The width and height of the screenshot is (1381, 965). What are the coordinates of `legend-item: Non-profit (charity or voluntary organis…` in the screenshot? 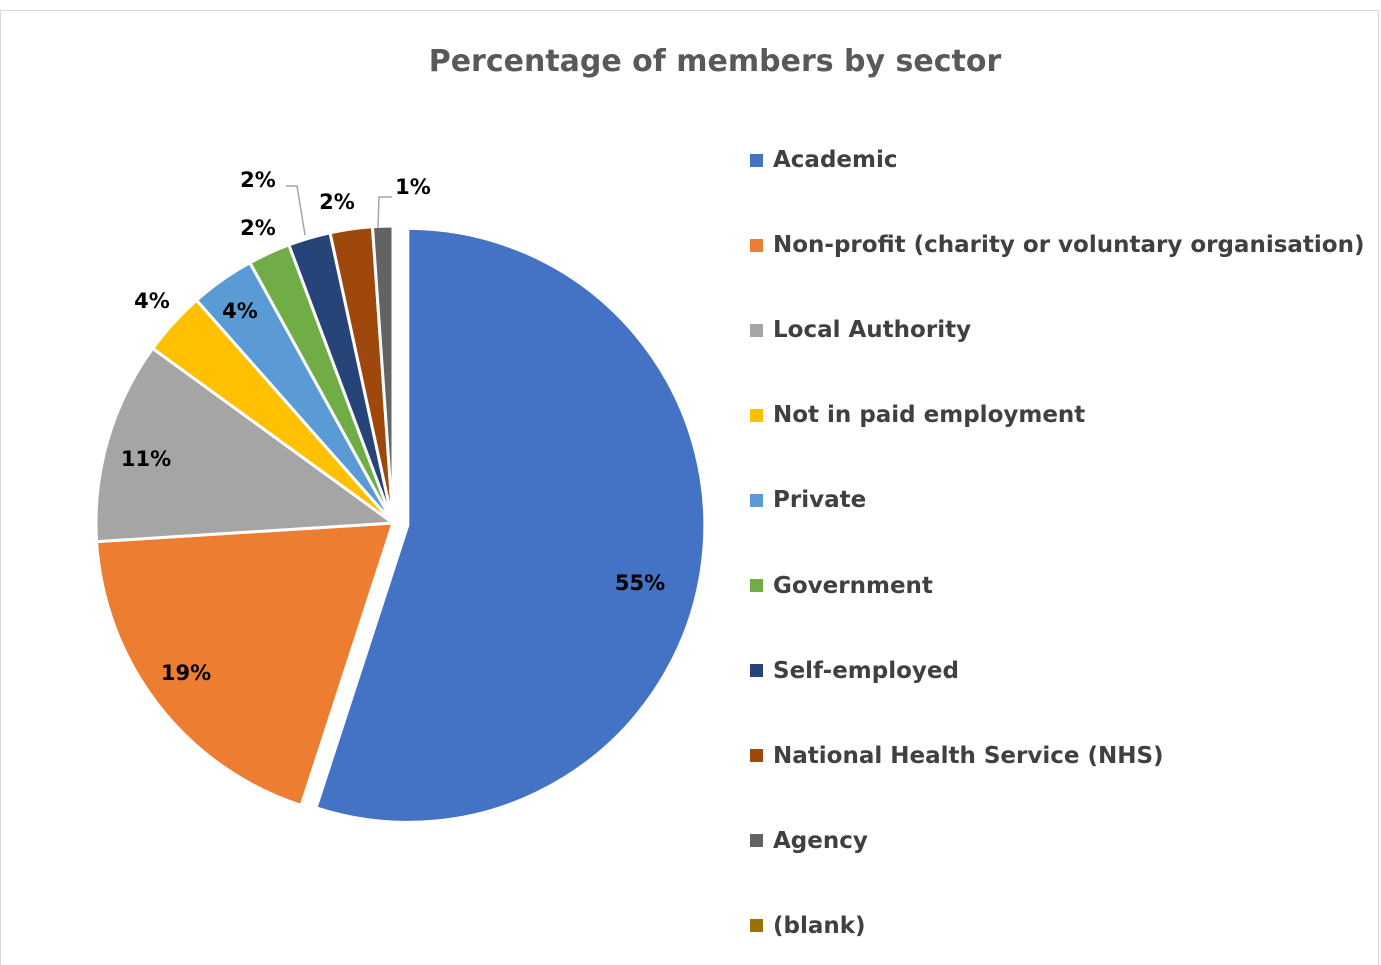 It's located at (1057, 245).